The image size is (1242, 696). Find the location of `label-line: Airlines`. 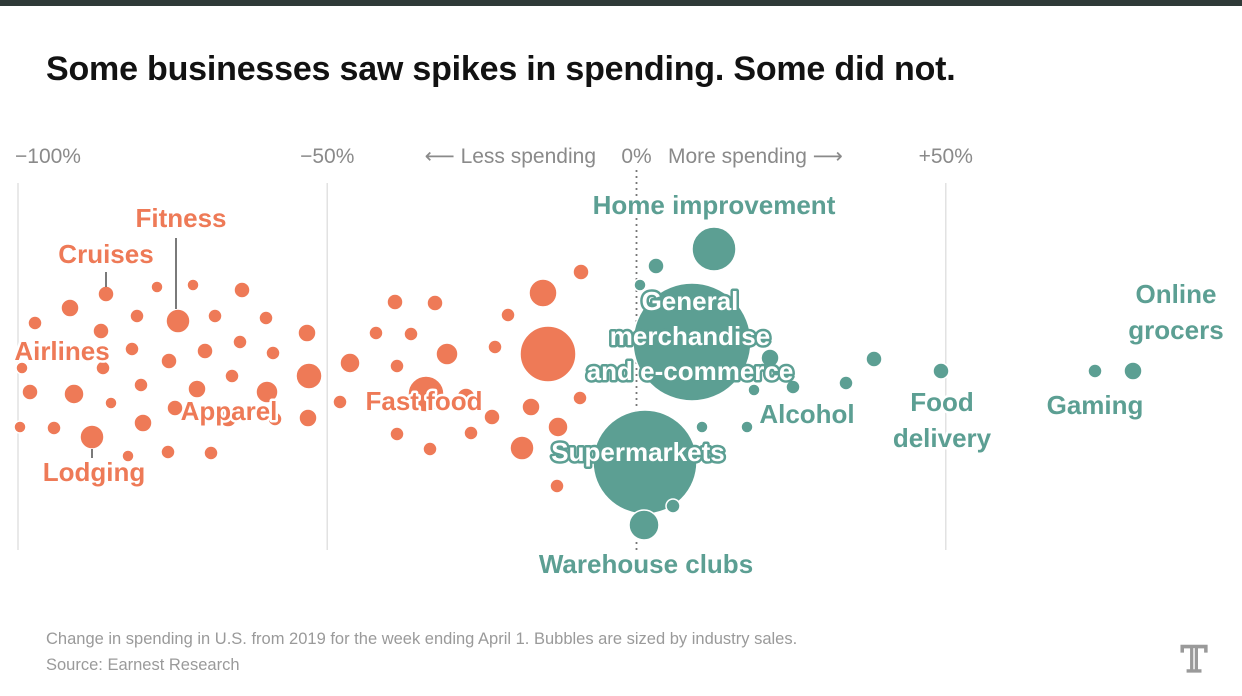

label-line: Airlines is located at coordinates (61, 351).